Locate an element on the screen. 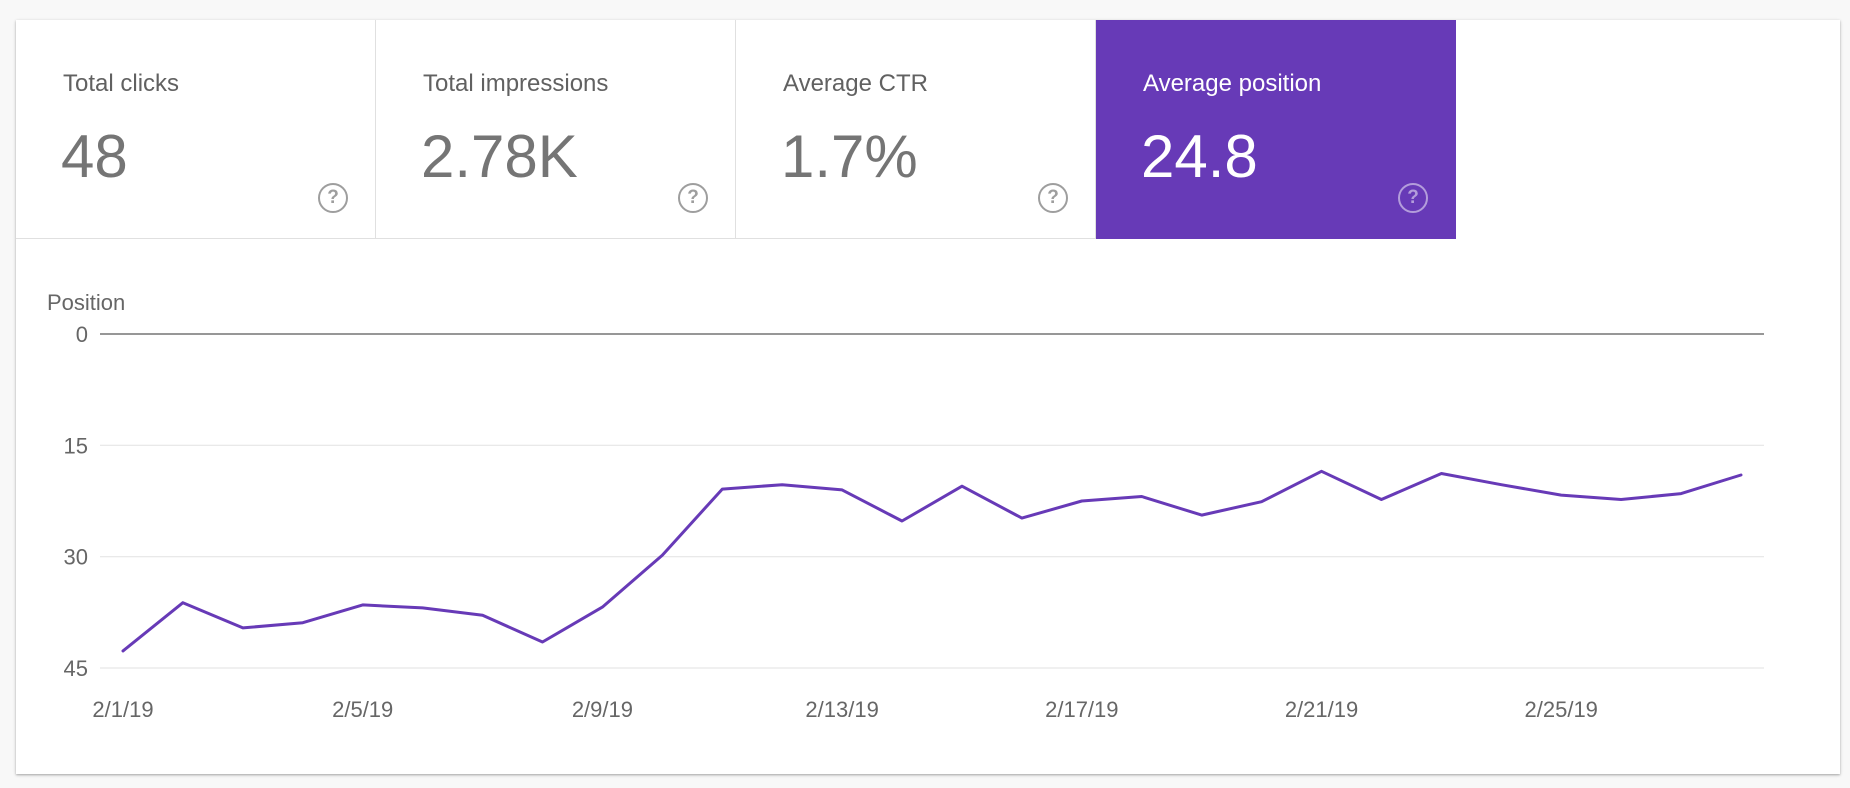  x-tick-label: 2/13/19 is located at coordinates (841, 709).